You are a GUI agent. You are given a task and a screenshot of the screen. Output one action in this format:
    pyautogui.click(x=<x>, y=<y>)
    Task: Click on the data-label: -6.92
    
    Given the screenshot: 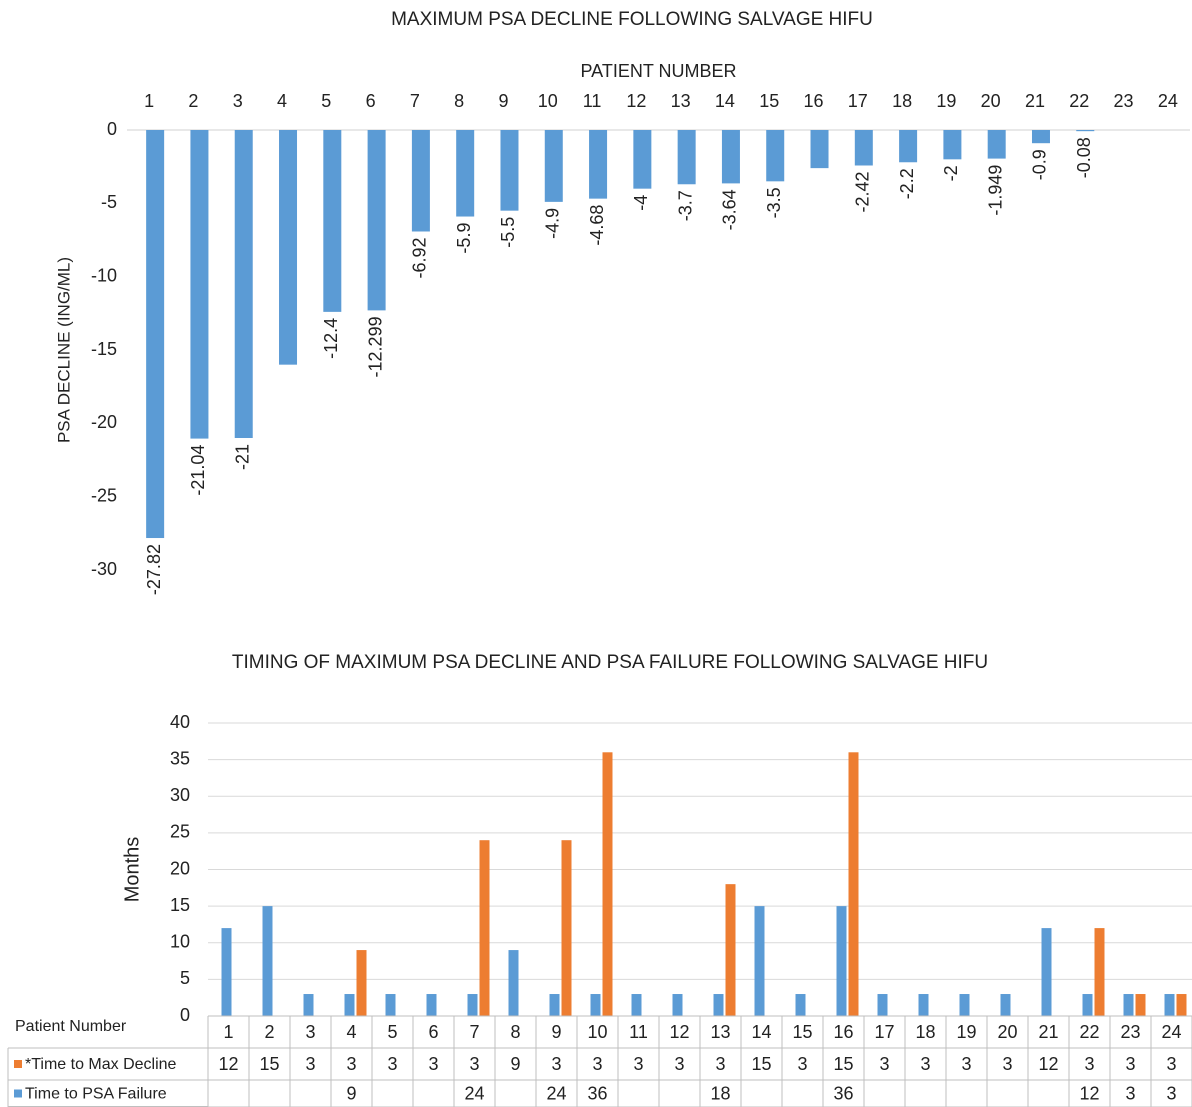 What is the action you would take?
    pyautogui.click(x=420, y=257)
    